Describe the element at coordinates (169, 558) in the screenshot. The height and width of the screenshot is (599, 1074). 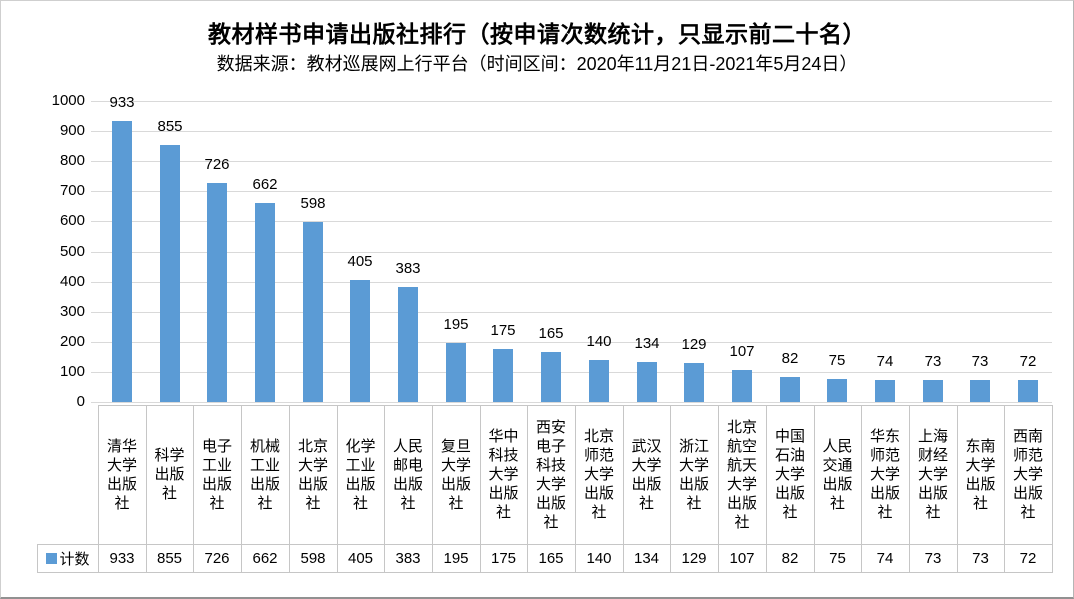
I see `table-value-cell: 855` at that location.